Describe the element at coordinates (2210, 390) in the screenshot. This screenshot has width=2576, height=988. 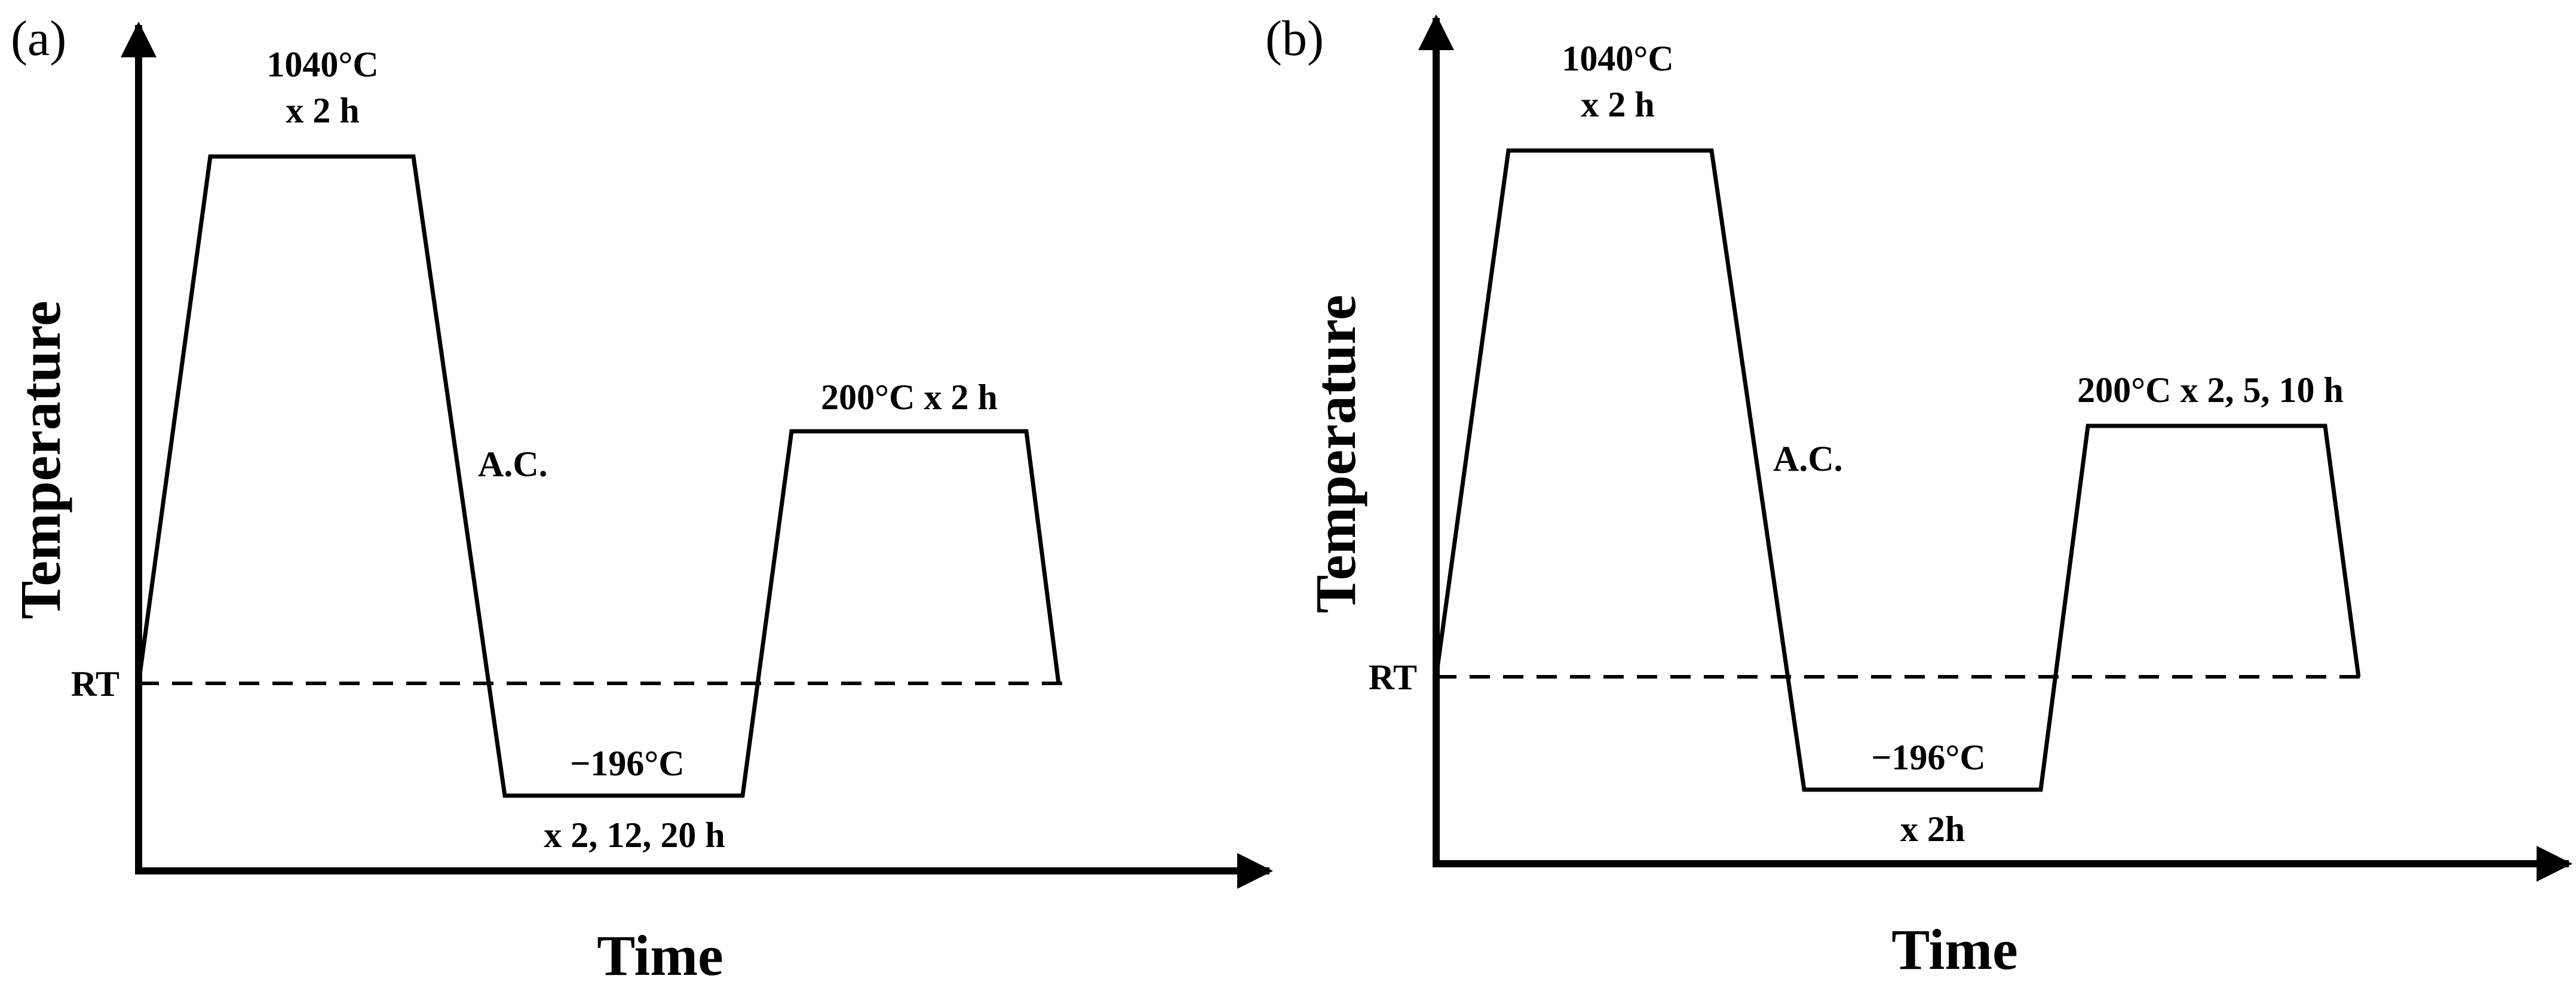
I see `tempering-label: 200°C x 2, 5, 10 h` at that location.